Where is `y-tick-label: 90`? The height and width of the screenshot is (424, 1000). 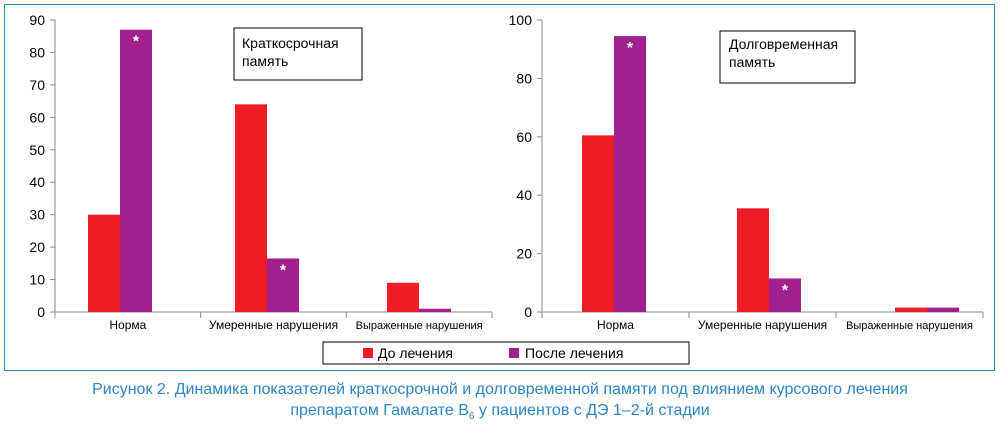 y-tick-label: 90 is located at coordinates (37, 20).